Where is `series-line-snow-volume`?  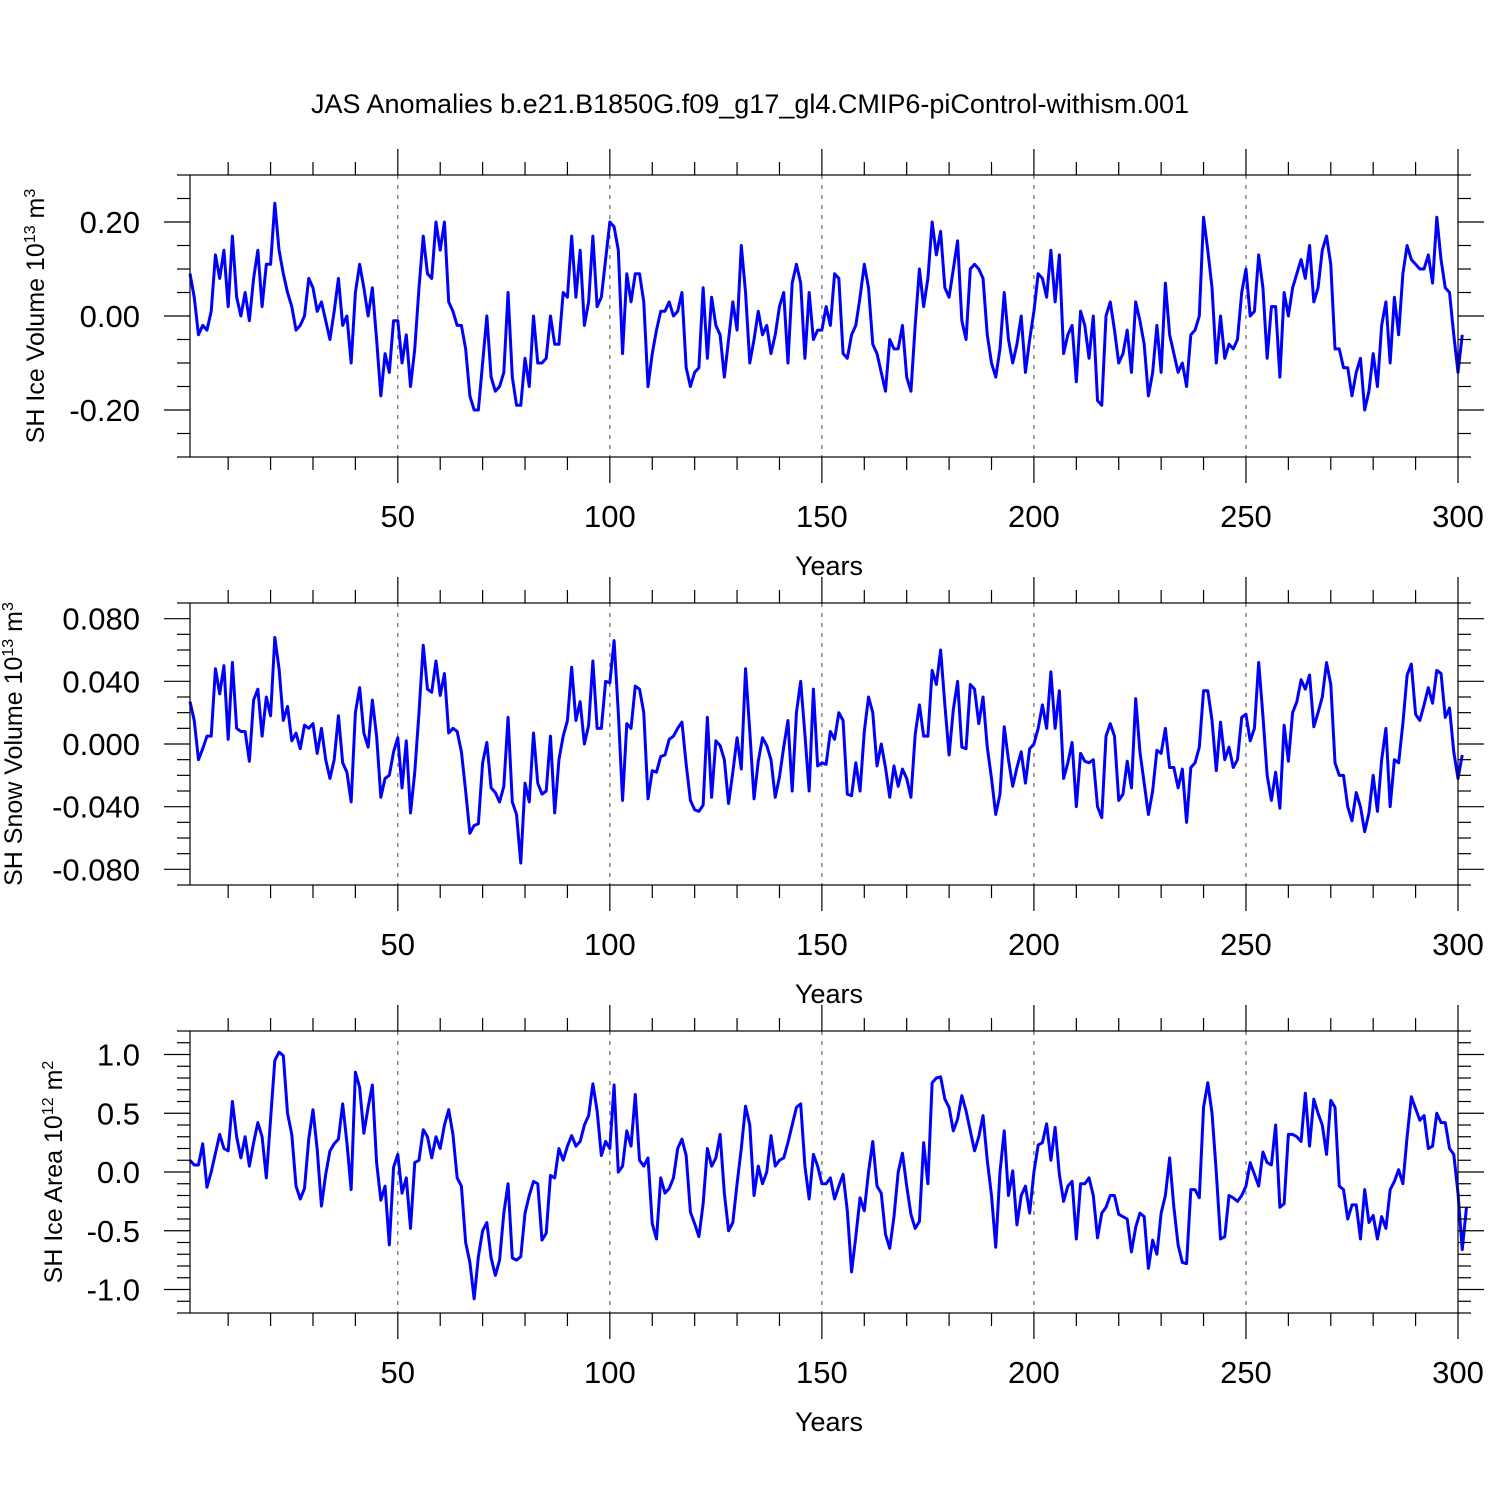
series-line-snow-volume is located at coordinates (826, 750).